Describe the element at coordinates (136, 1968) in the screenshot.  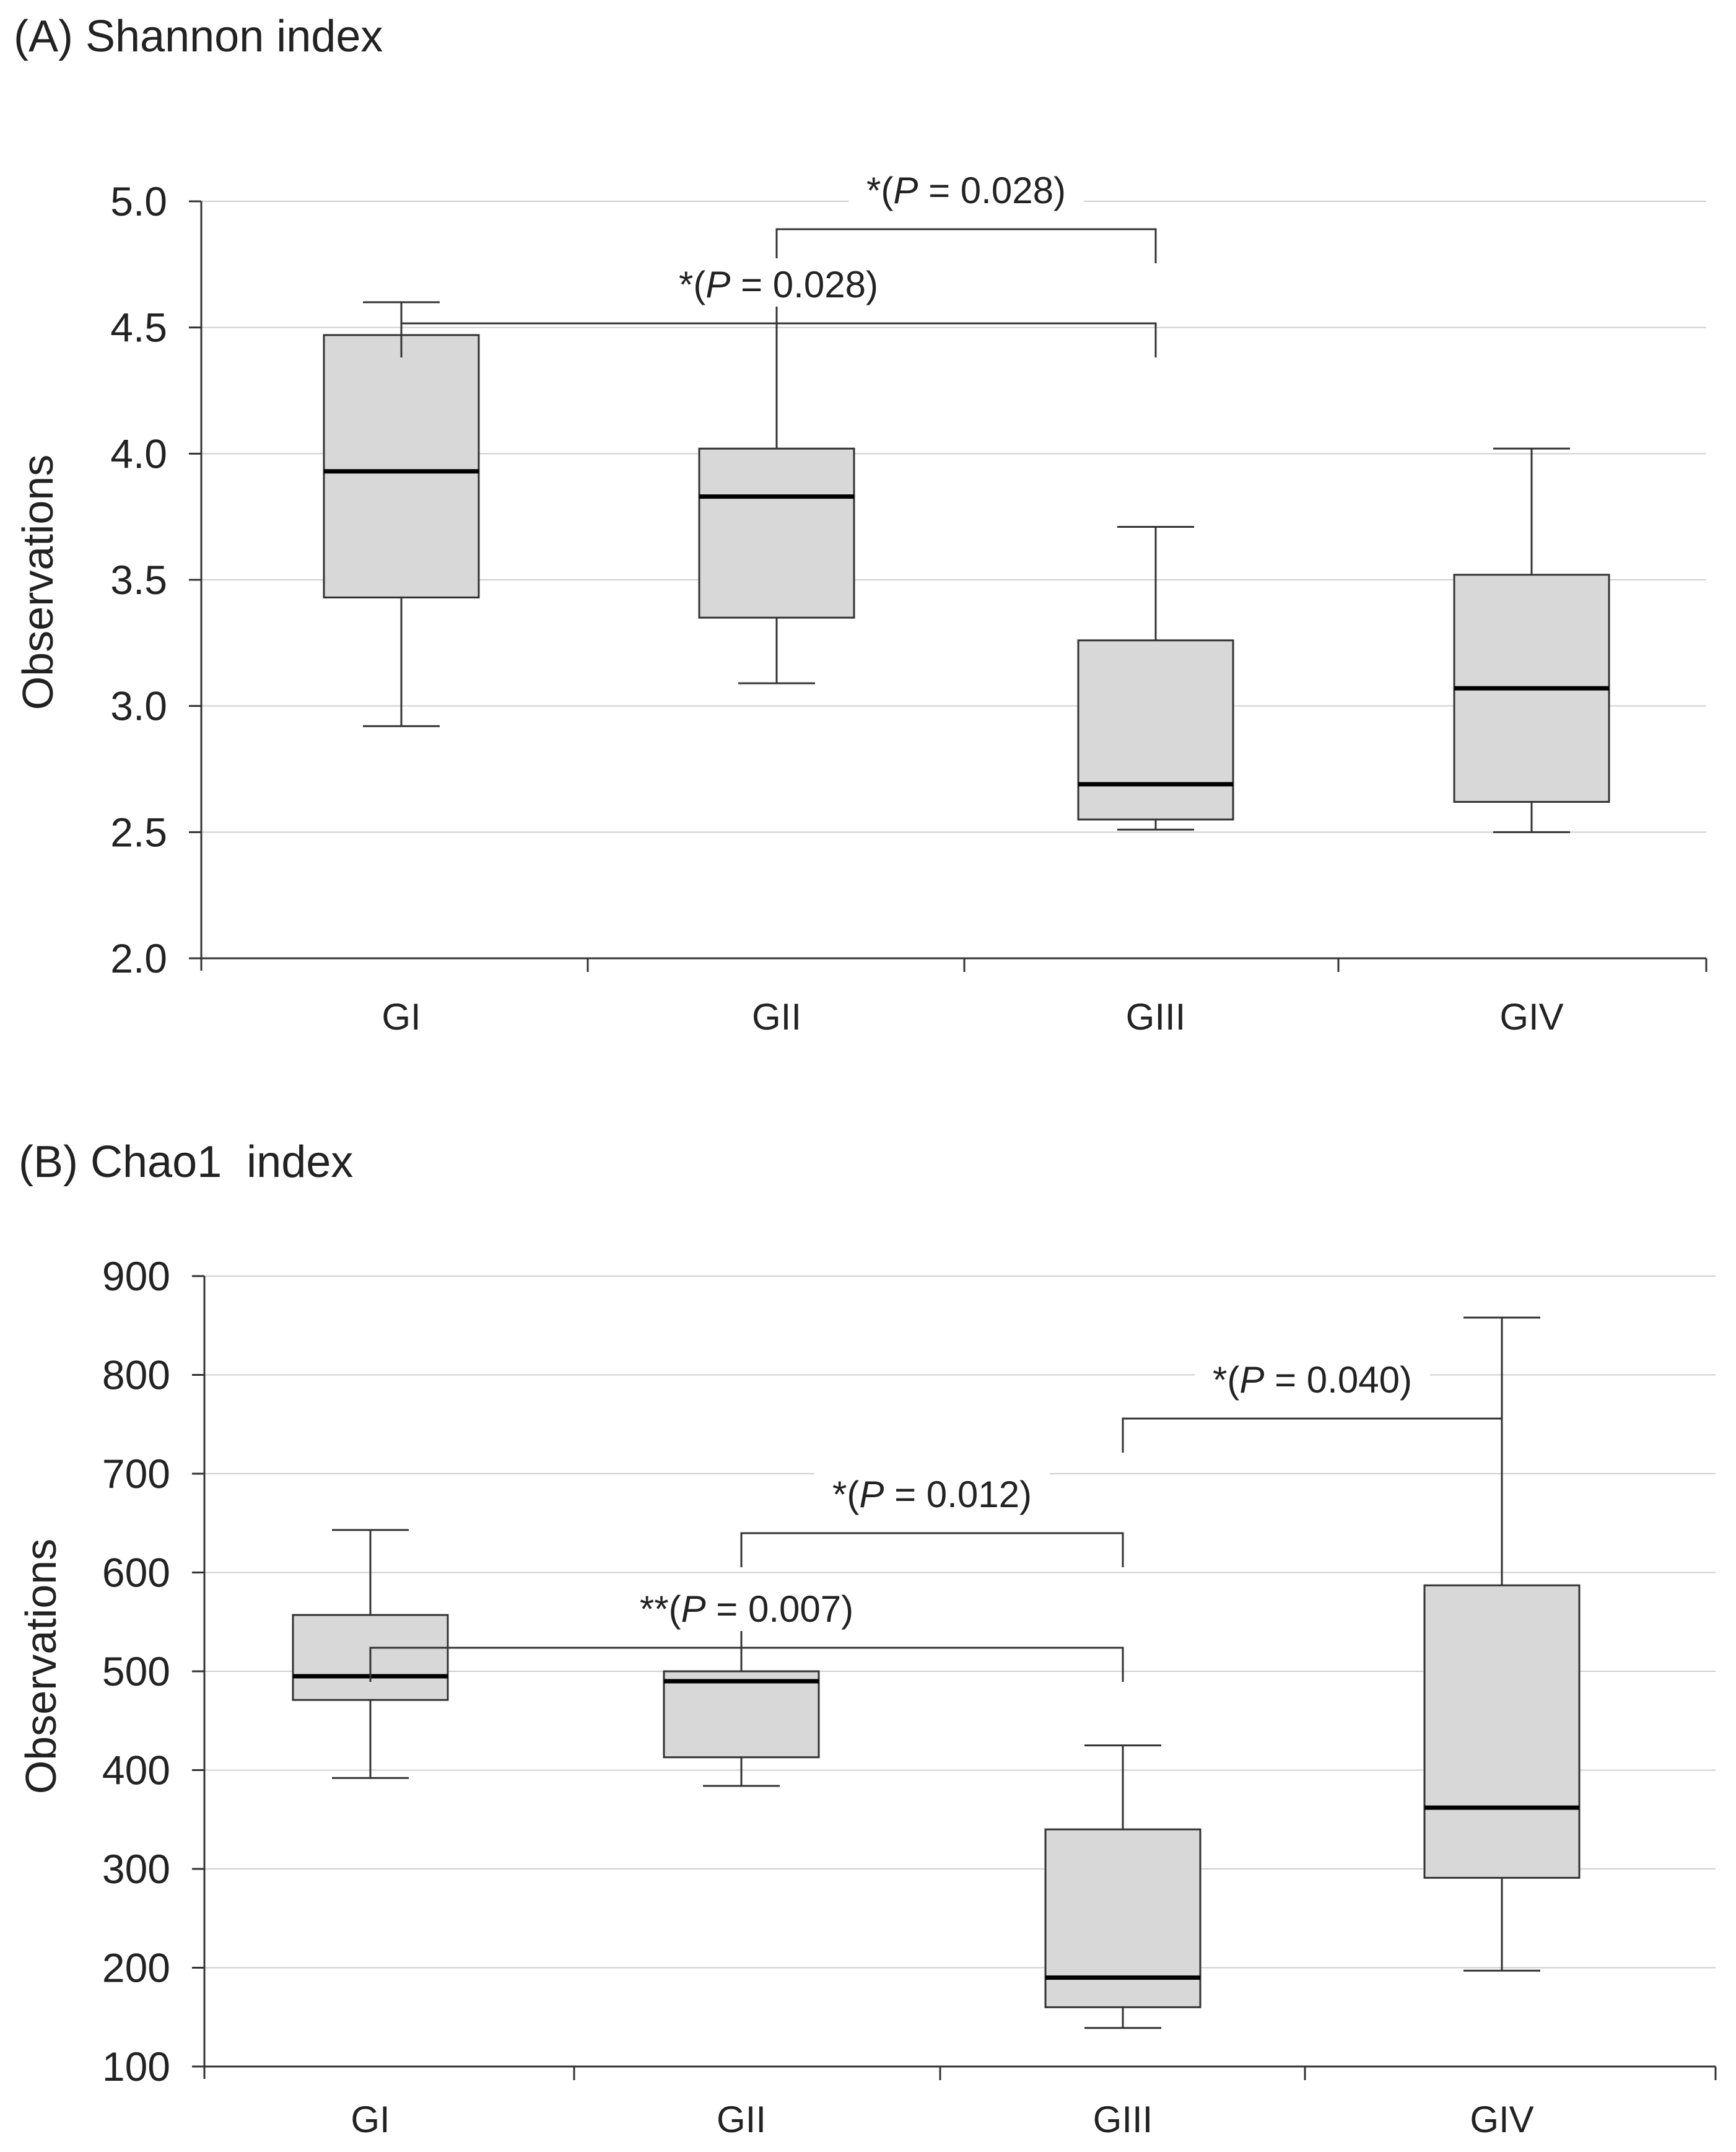
I see `y-tick-label: 200` at that location.